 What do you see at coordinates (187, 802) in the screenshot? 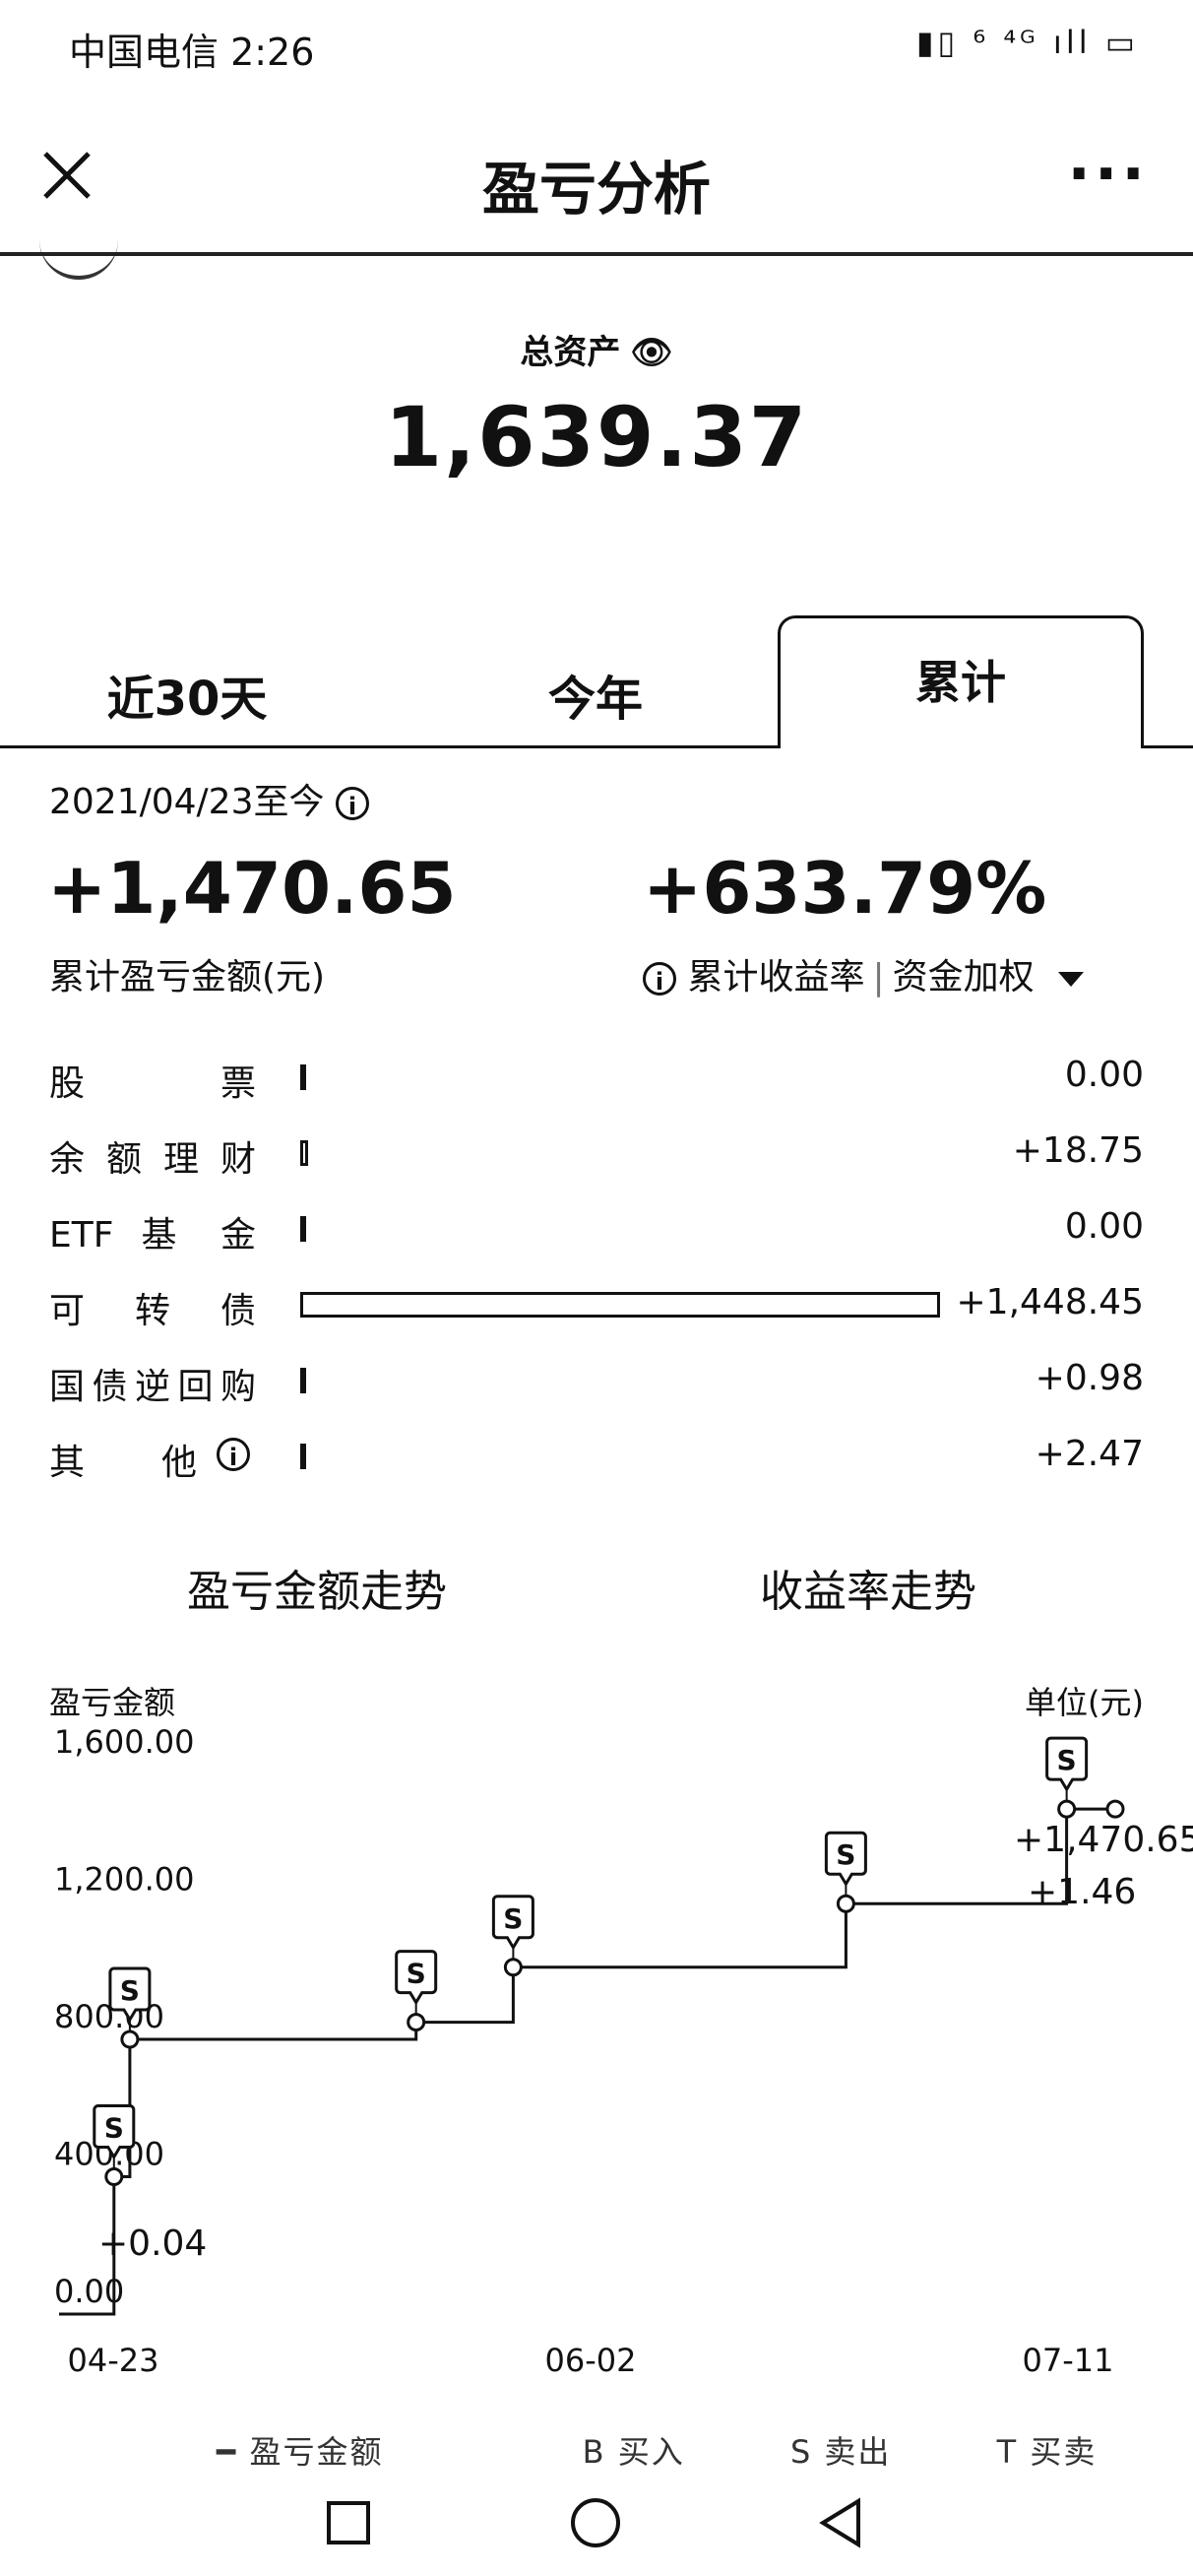
I see `date-range-text: 2021/04/23至今` at bounding box center [187, 802].